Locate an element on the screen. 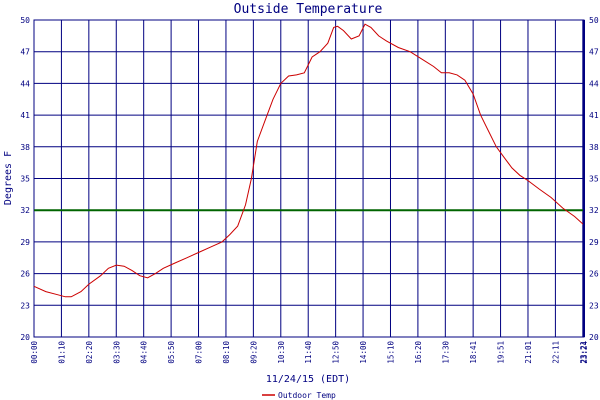  y-tick-label: 26 is located at coordinates (25, 274).